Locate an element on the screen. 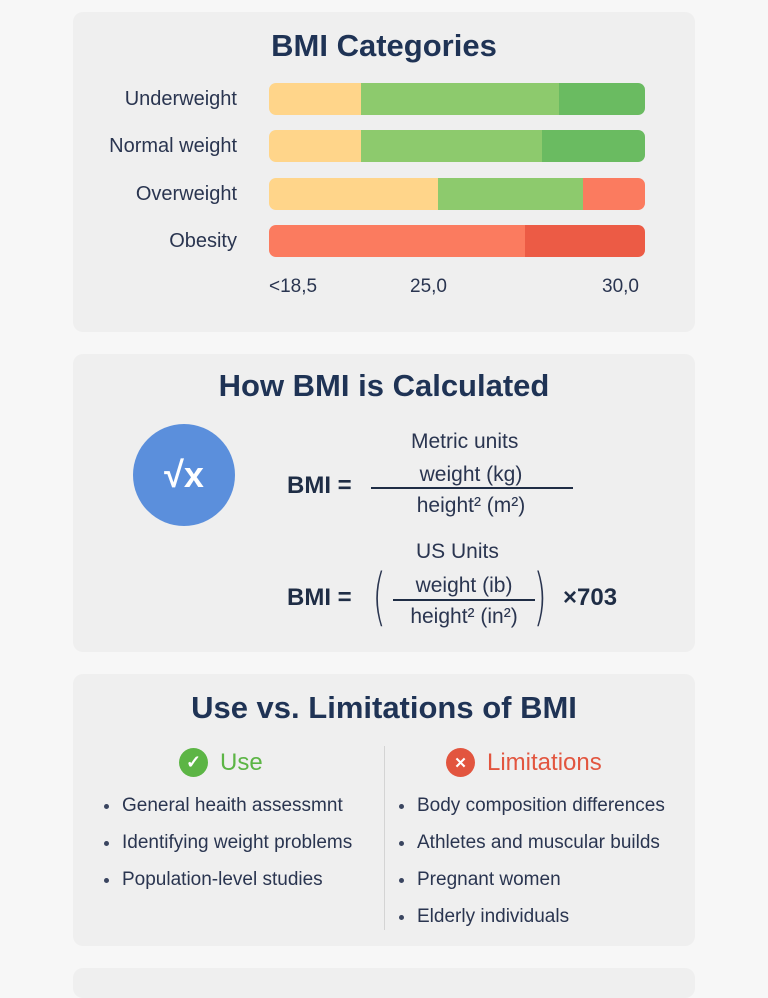  next-card-edge is located at coordinates (384, 983).